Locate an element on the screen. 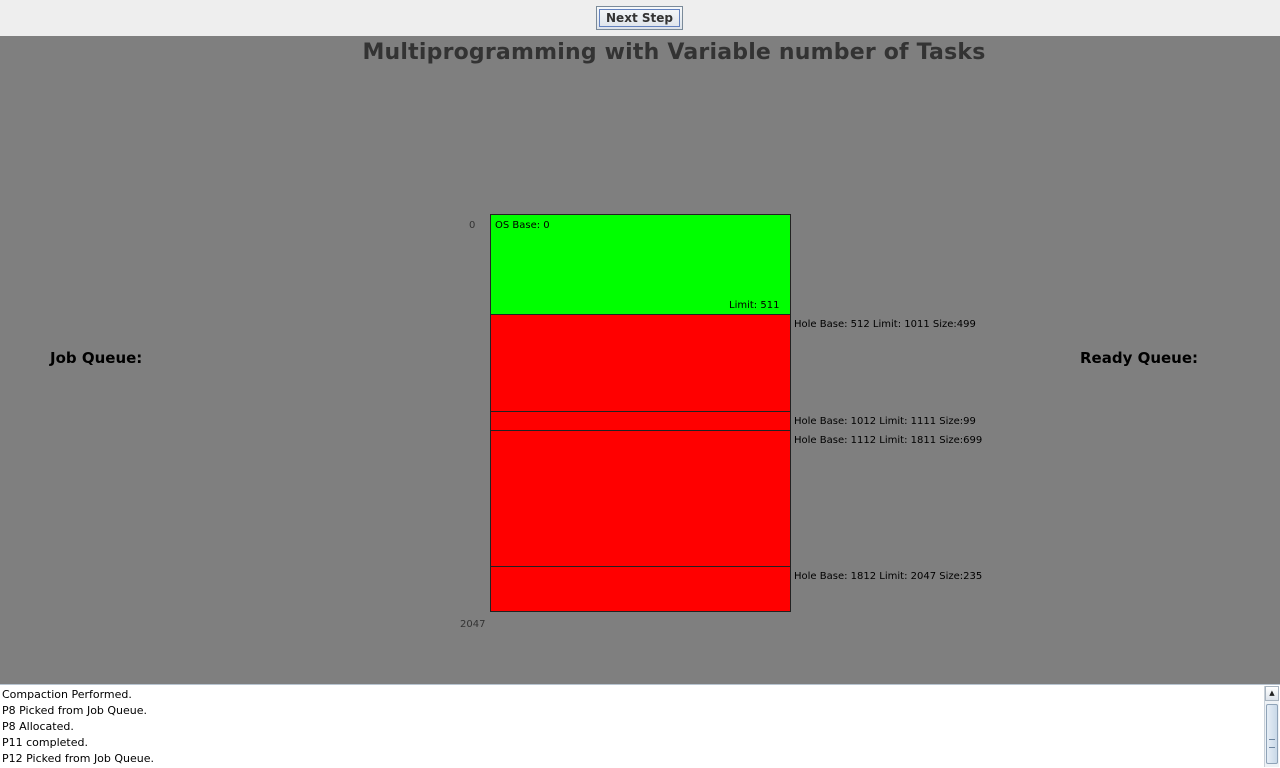  log-line: P8 Picked from Job Queue. is located at coordinates (75, 710).